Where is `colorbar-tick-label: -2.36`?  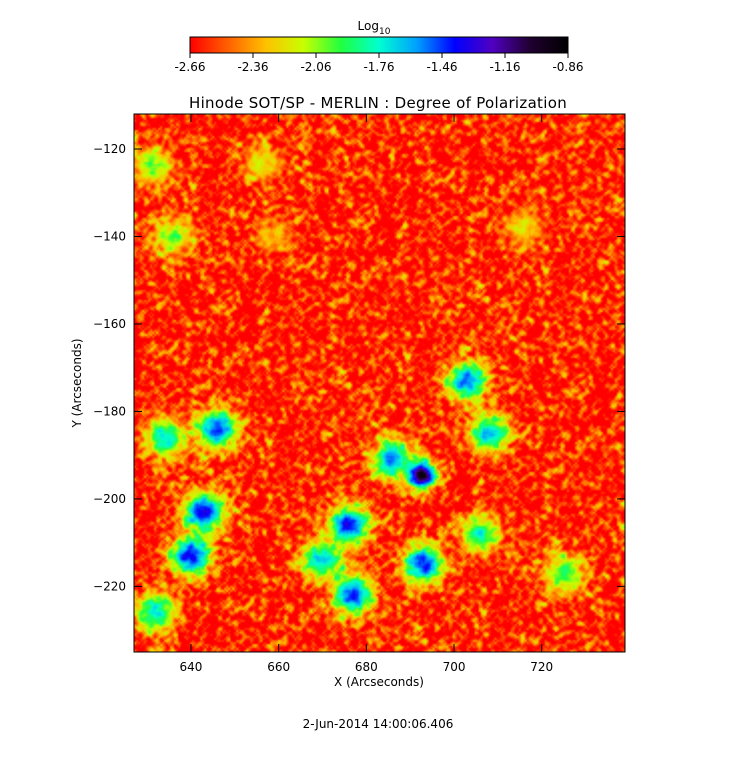 colorbar-tick-label: -2.36 is located at coordinates (252, 67).